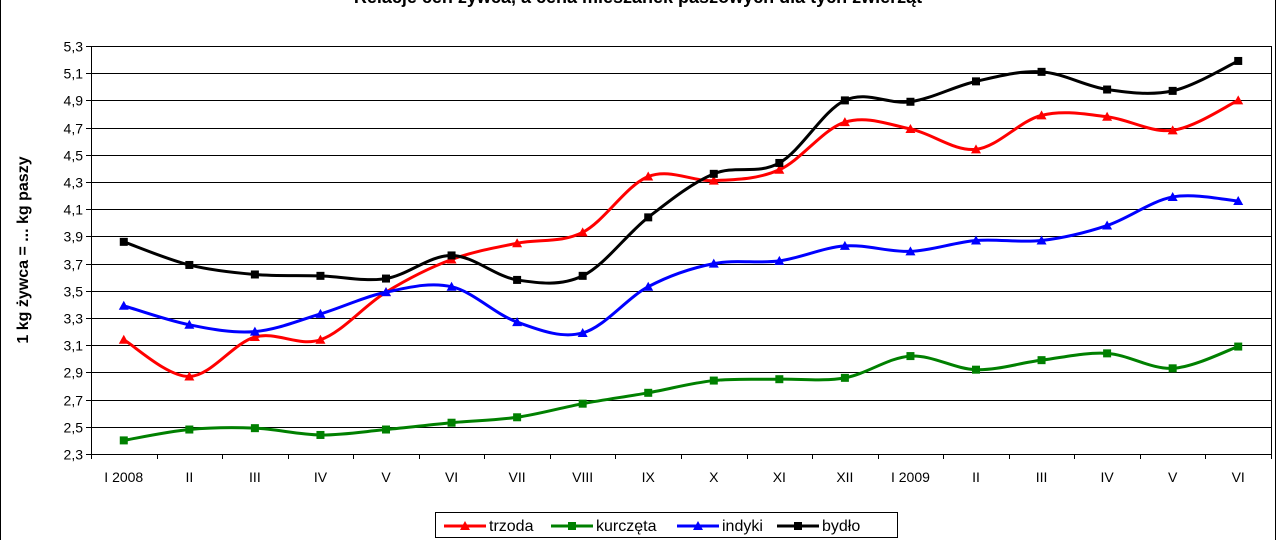 This screenshot has height=540, width=1276. I want to click on x-tick-label: I 2009, so click(910, 477).